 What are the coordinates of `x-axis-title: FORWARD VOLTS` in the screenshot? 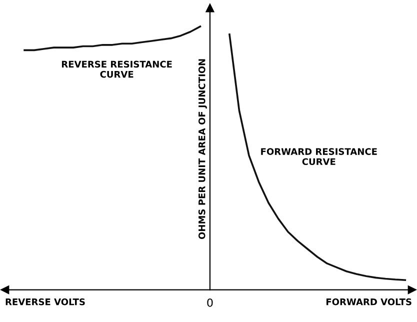 It's located at (369, 302).